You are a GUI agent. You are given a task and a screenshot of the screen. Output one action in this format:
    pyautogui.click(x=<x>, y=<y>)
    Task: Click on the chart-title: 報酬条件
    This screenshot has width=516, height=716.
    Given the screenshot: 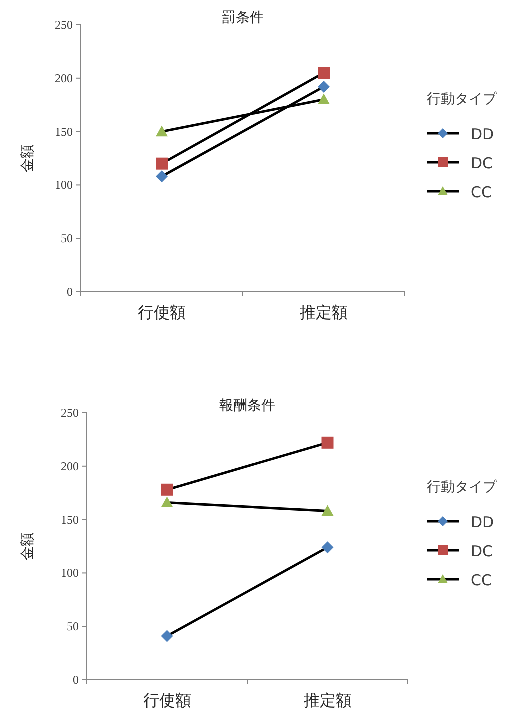 What is the action you would take?
    pyautogui.click(x=248, y=406)
    